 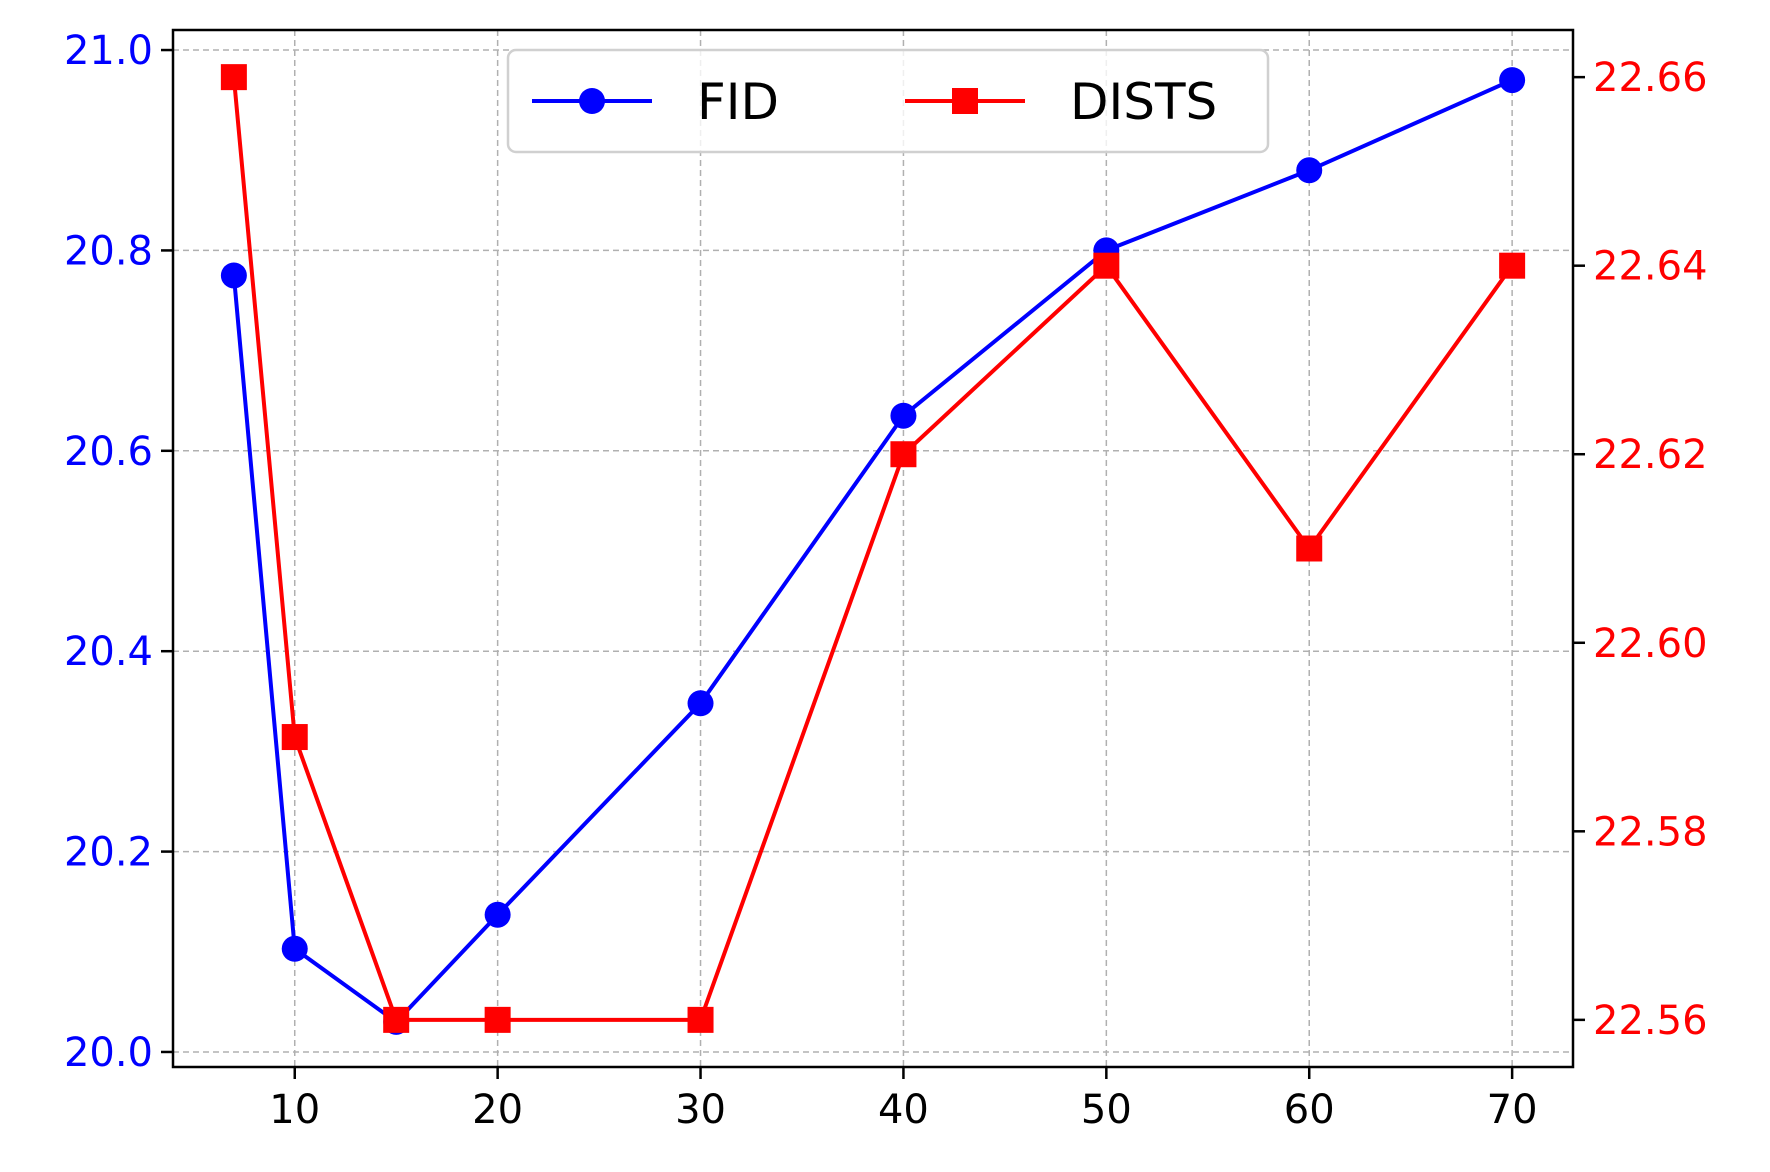 What do you see at coordinates (1512, 1110) in the screenshot?
I see `x-tick-label: 70` at bounding box center [1512, 1110].